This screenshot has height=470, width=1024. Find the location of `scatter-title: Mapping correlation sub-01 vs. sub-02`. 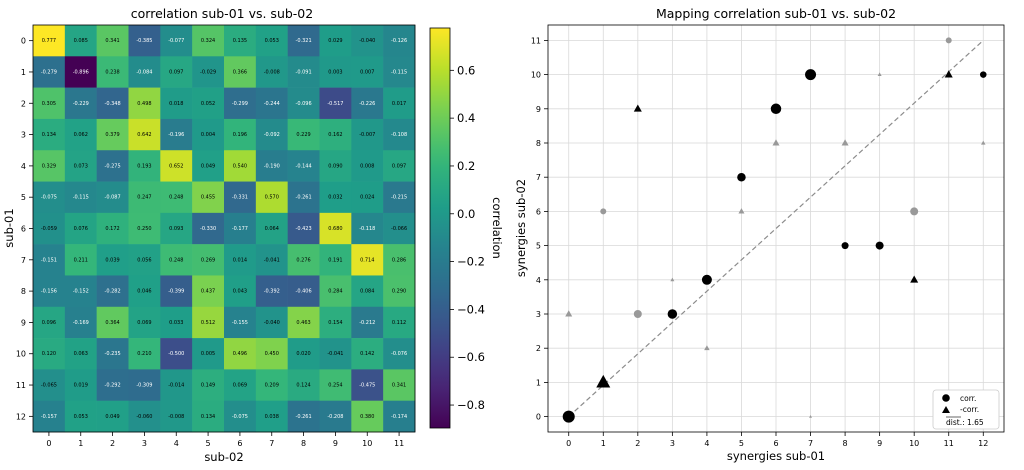

scatter-title: Mapping correlation sub-01 vs. sub-02 is located at coordinates (776, 13).